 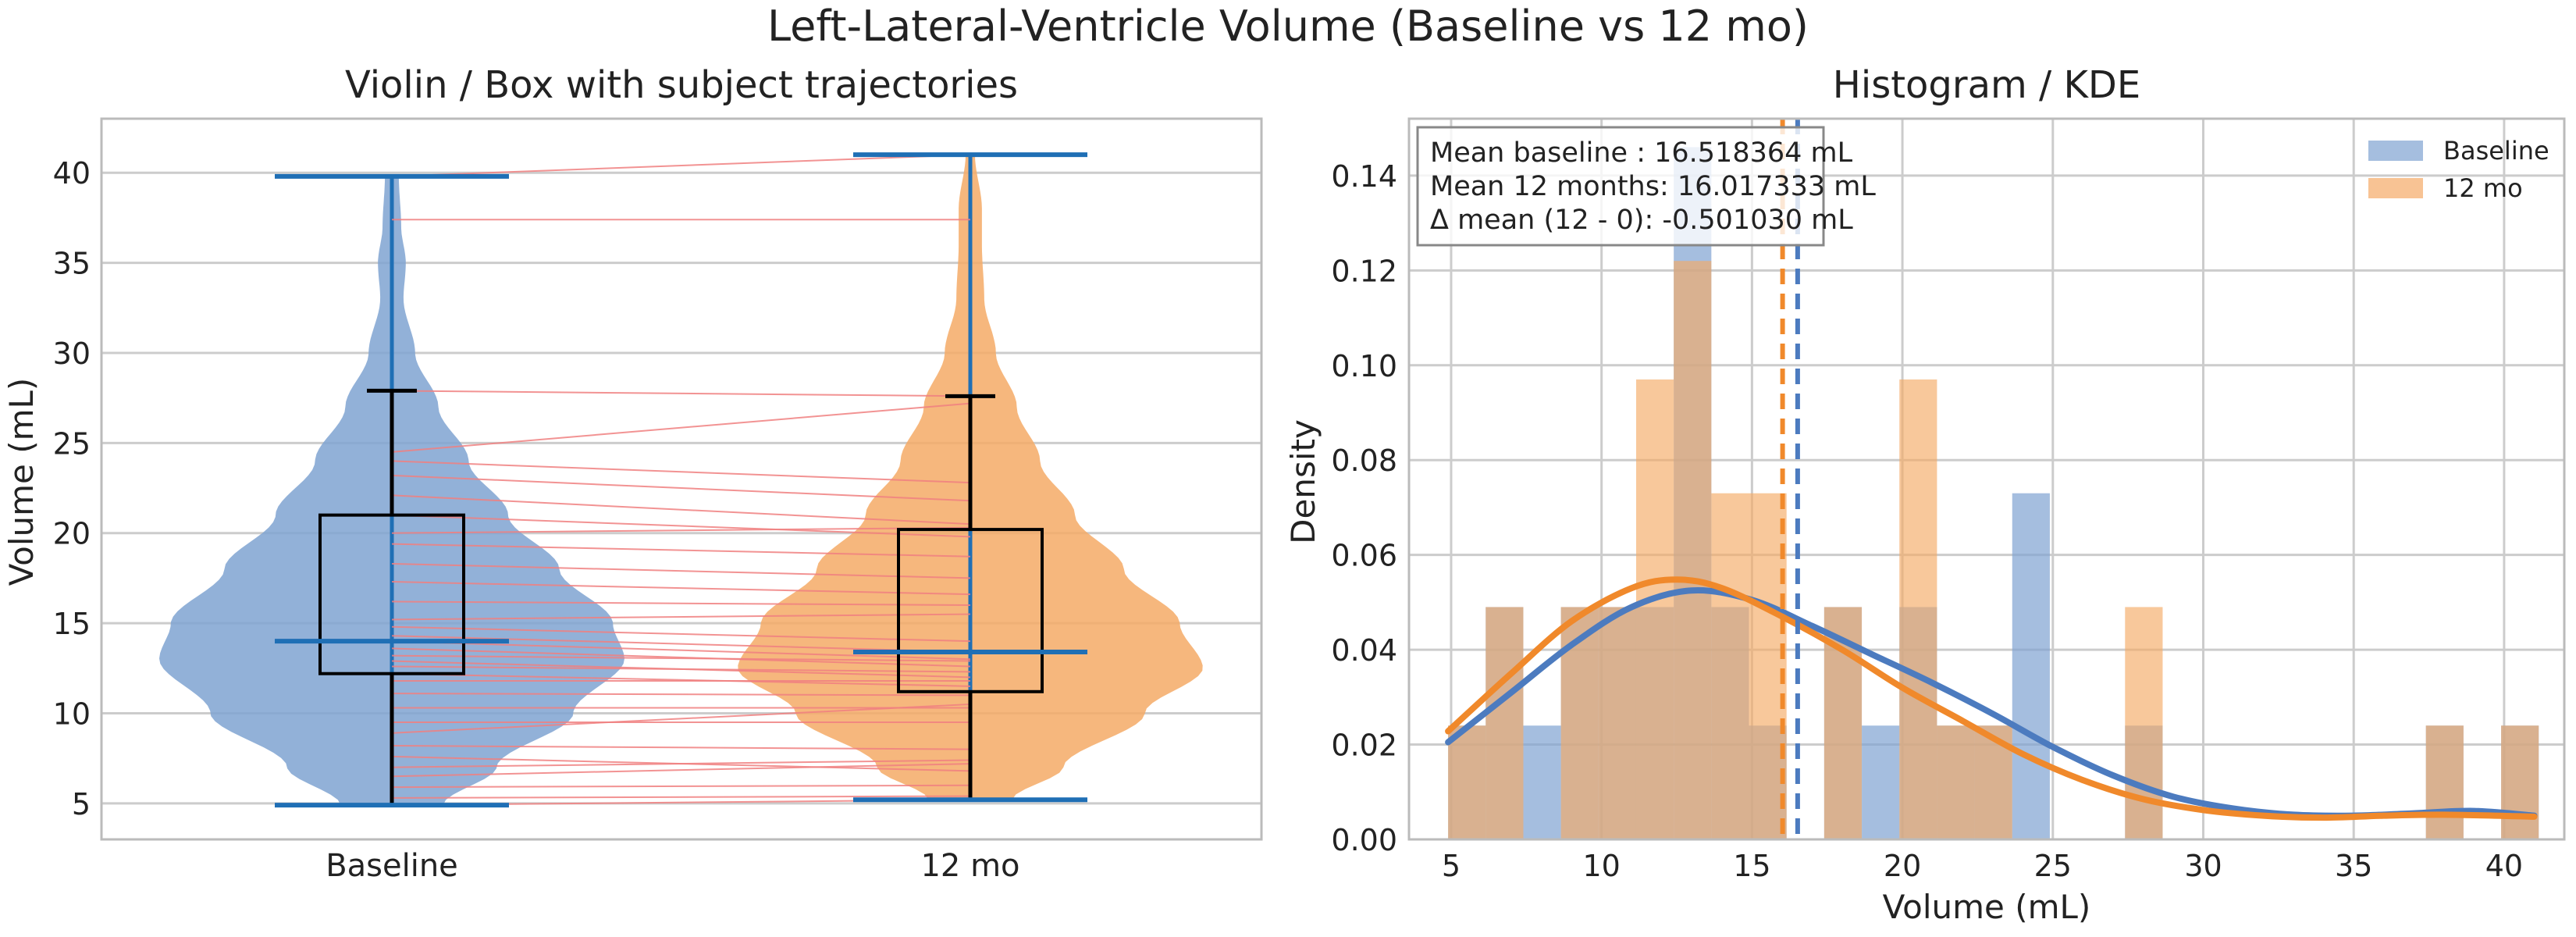 What do you see at coordinates (1364, 556) in the screenshot?
I see `y-tick-label-3: 0.06` at bounding box center [1364, 556].